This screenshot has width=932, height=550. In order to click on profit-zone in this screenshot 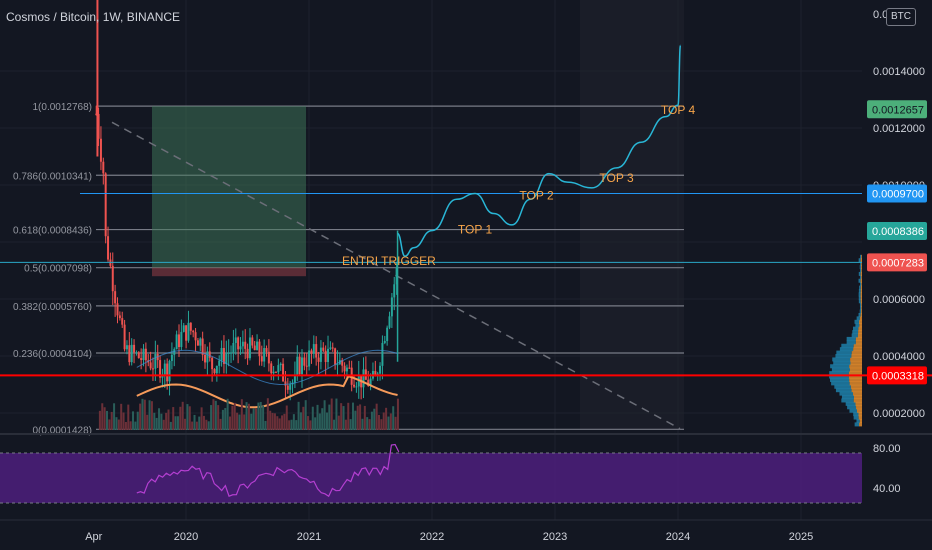, I will do `click(229, 187)`.